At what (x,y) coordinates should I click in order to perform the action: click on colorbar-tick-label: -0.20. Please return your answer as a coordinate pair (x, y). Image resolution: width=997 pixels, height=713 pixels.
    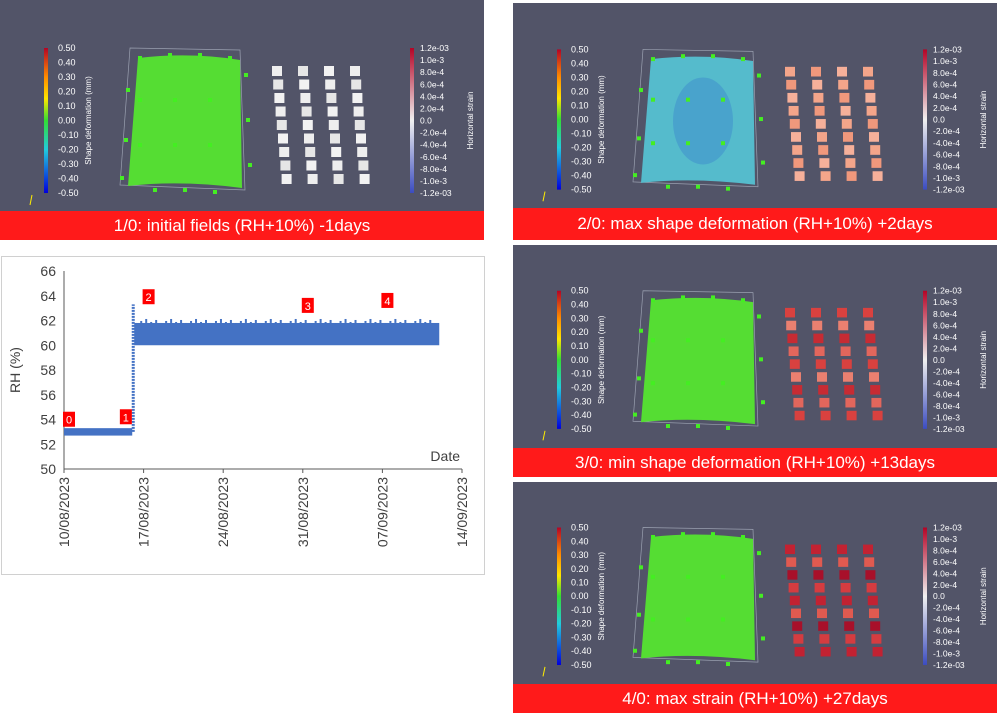
    Looking at the image, I should click on (581, 387).